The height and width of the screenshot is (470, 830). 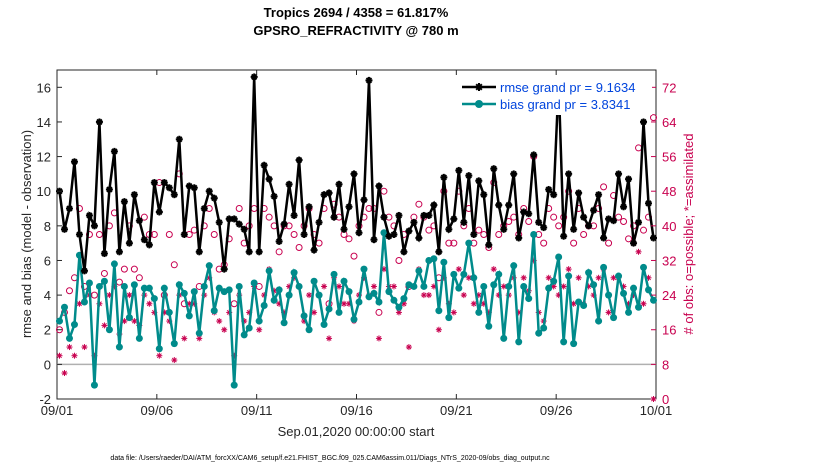 What do you see at coordinates (47, 330) in the screenshot?
I see `y-tick-label: 2` at bounding box center [47, 330].